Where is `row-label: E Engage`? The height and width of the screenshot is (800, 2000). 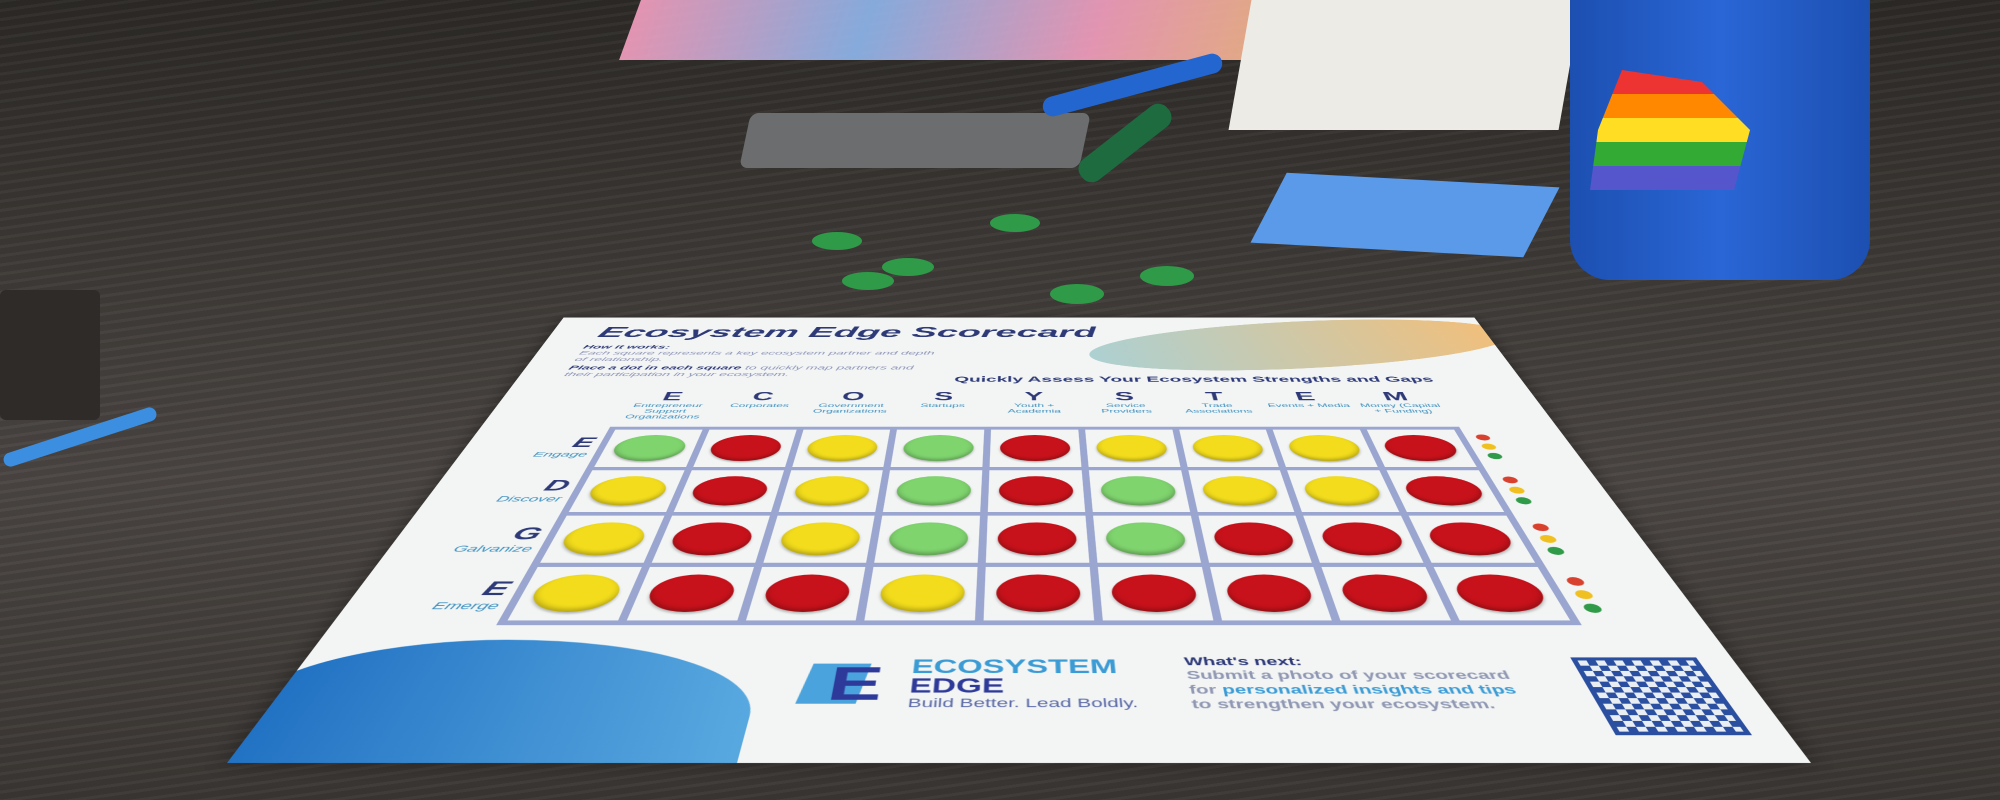
row-label: E Engage is located at coordinates (538, 447).